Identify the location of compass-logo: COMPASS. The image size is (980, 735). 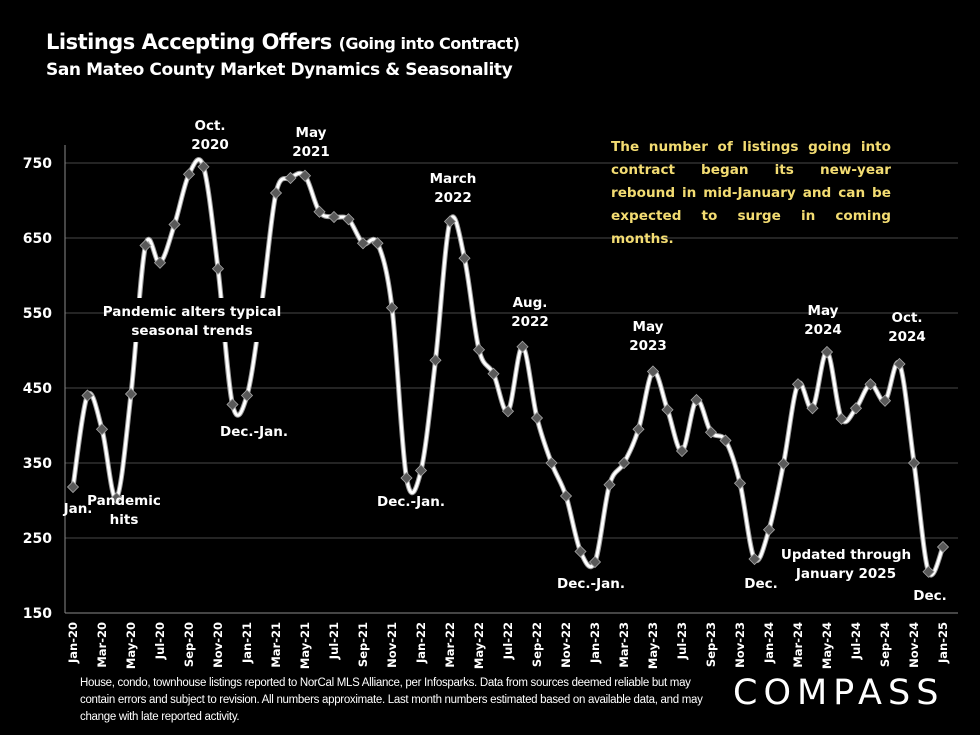
(839, 693).